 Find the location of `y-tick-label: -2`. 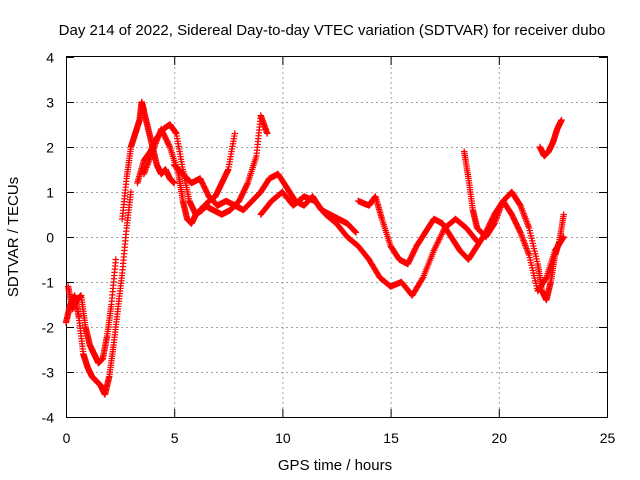

y-tick-label: -2 is located at coordinates (48, 328).